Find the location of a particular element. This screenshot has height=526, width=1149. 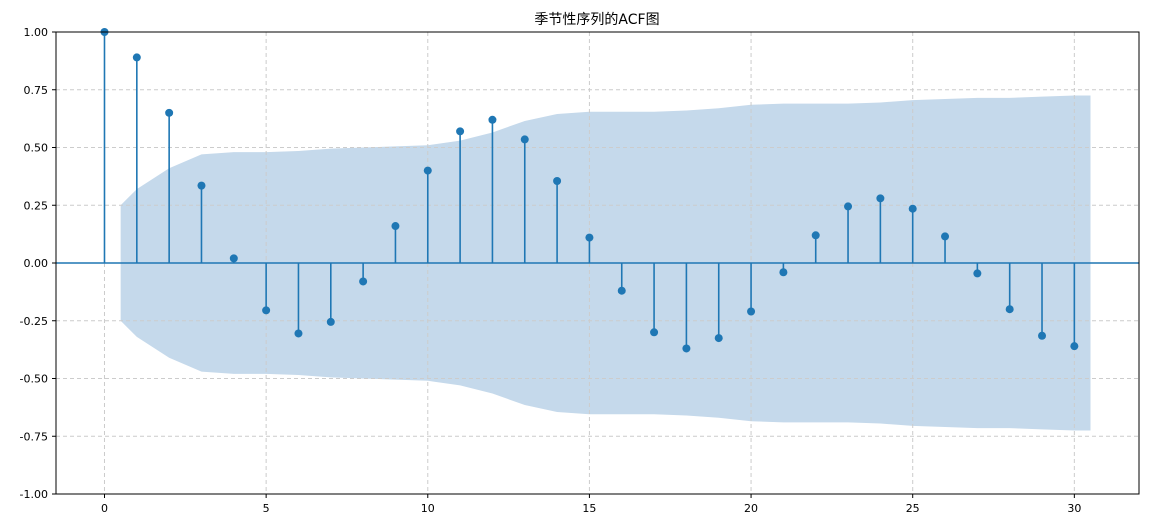

x-tick-label: 0 is located at coordinates (104, 508).